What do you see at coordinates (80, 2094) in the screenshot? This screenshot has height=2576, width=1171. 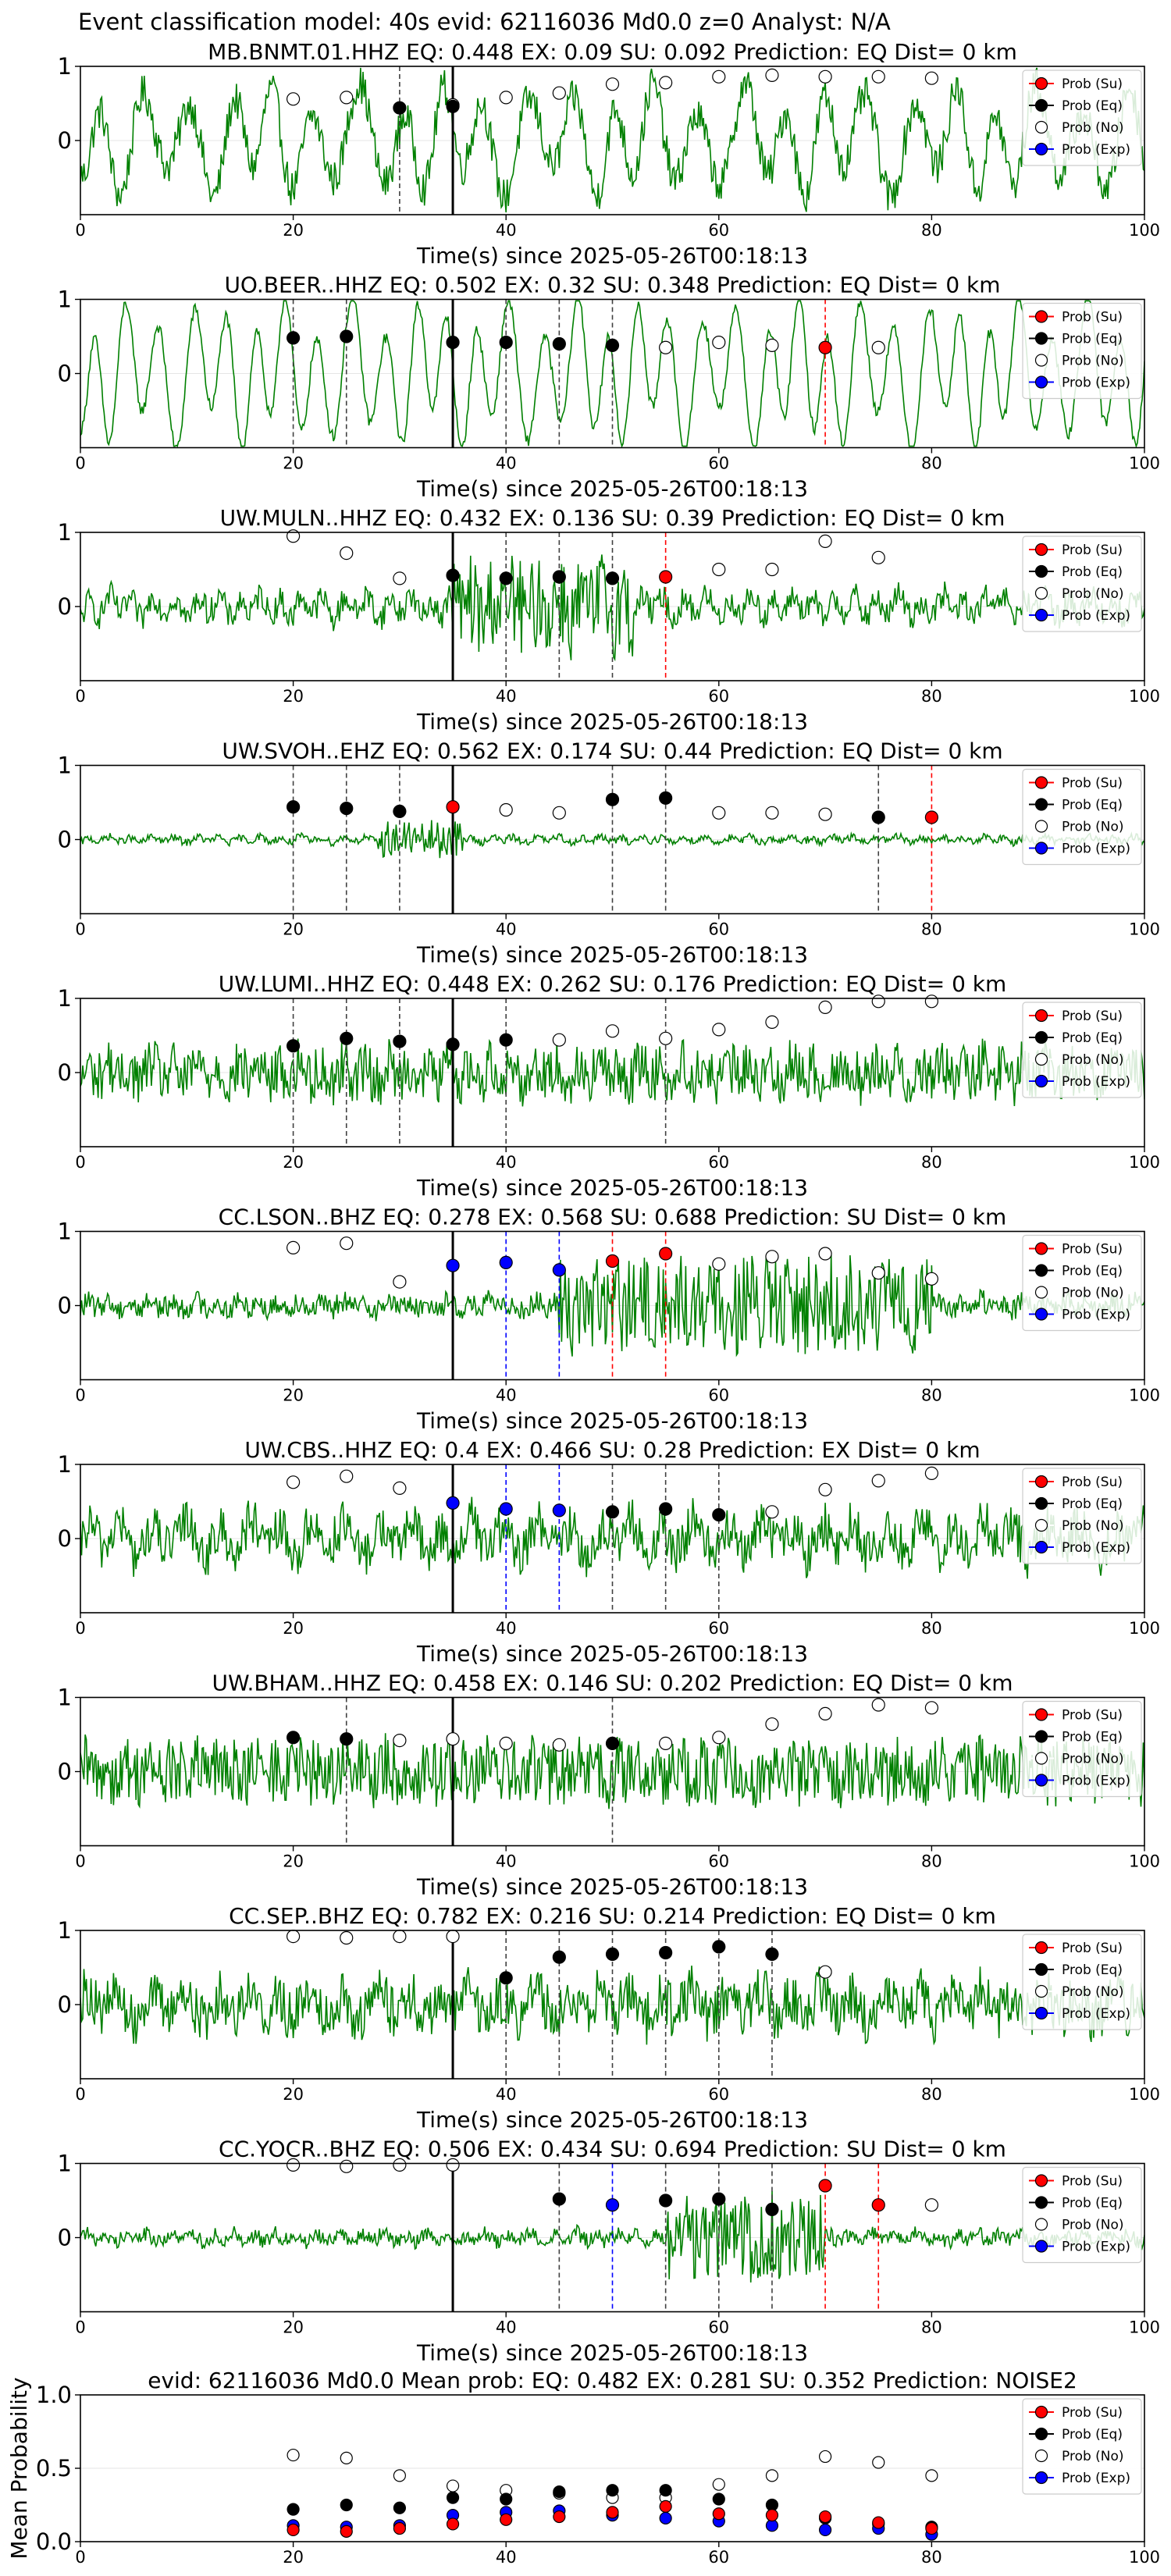 I see `x-tick-label: 0` at bounding box center [80, 2094].